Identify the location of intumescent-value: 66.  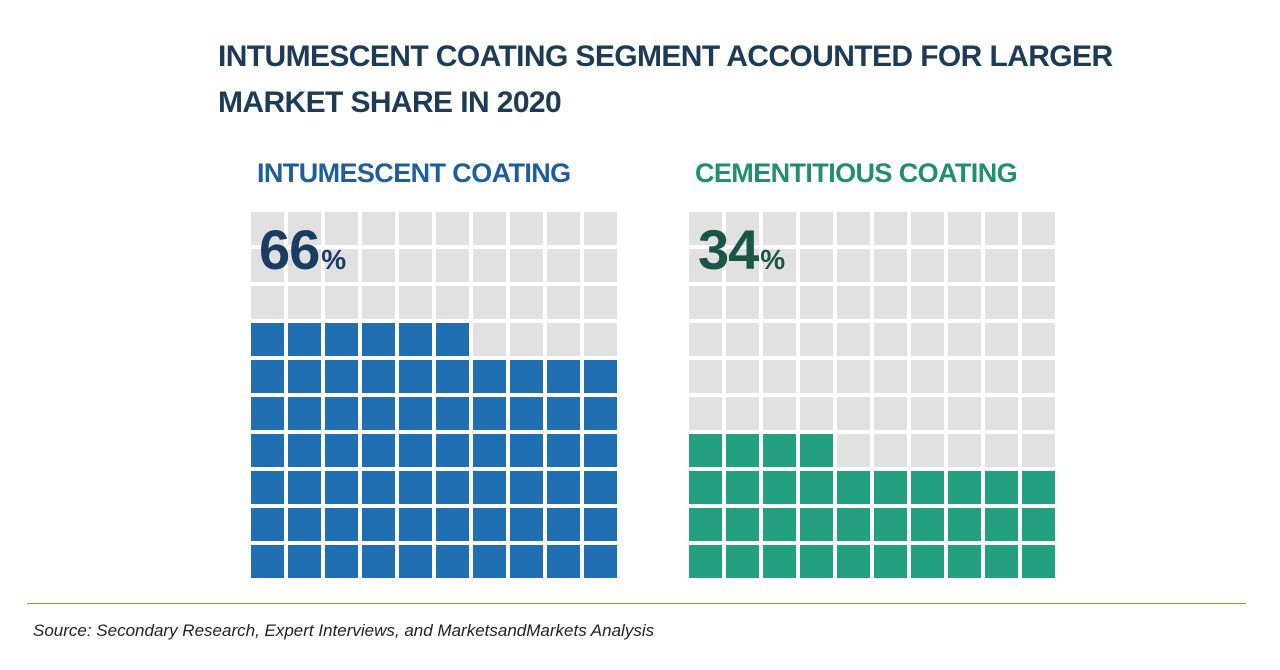
(289, 249).